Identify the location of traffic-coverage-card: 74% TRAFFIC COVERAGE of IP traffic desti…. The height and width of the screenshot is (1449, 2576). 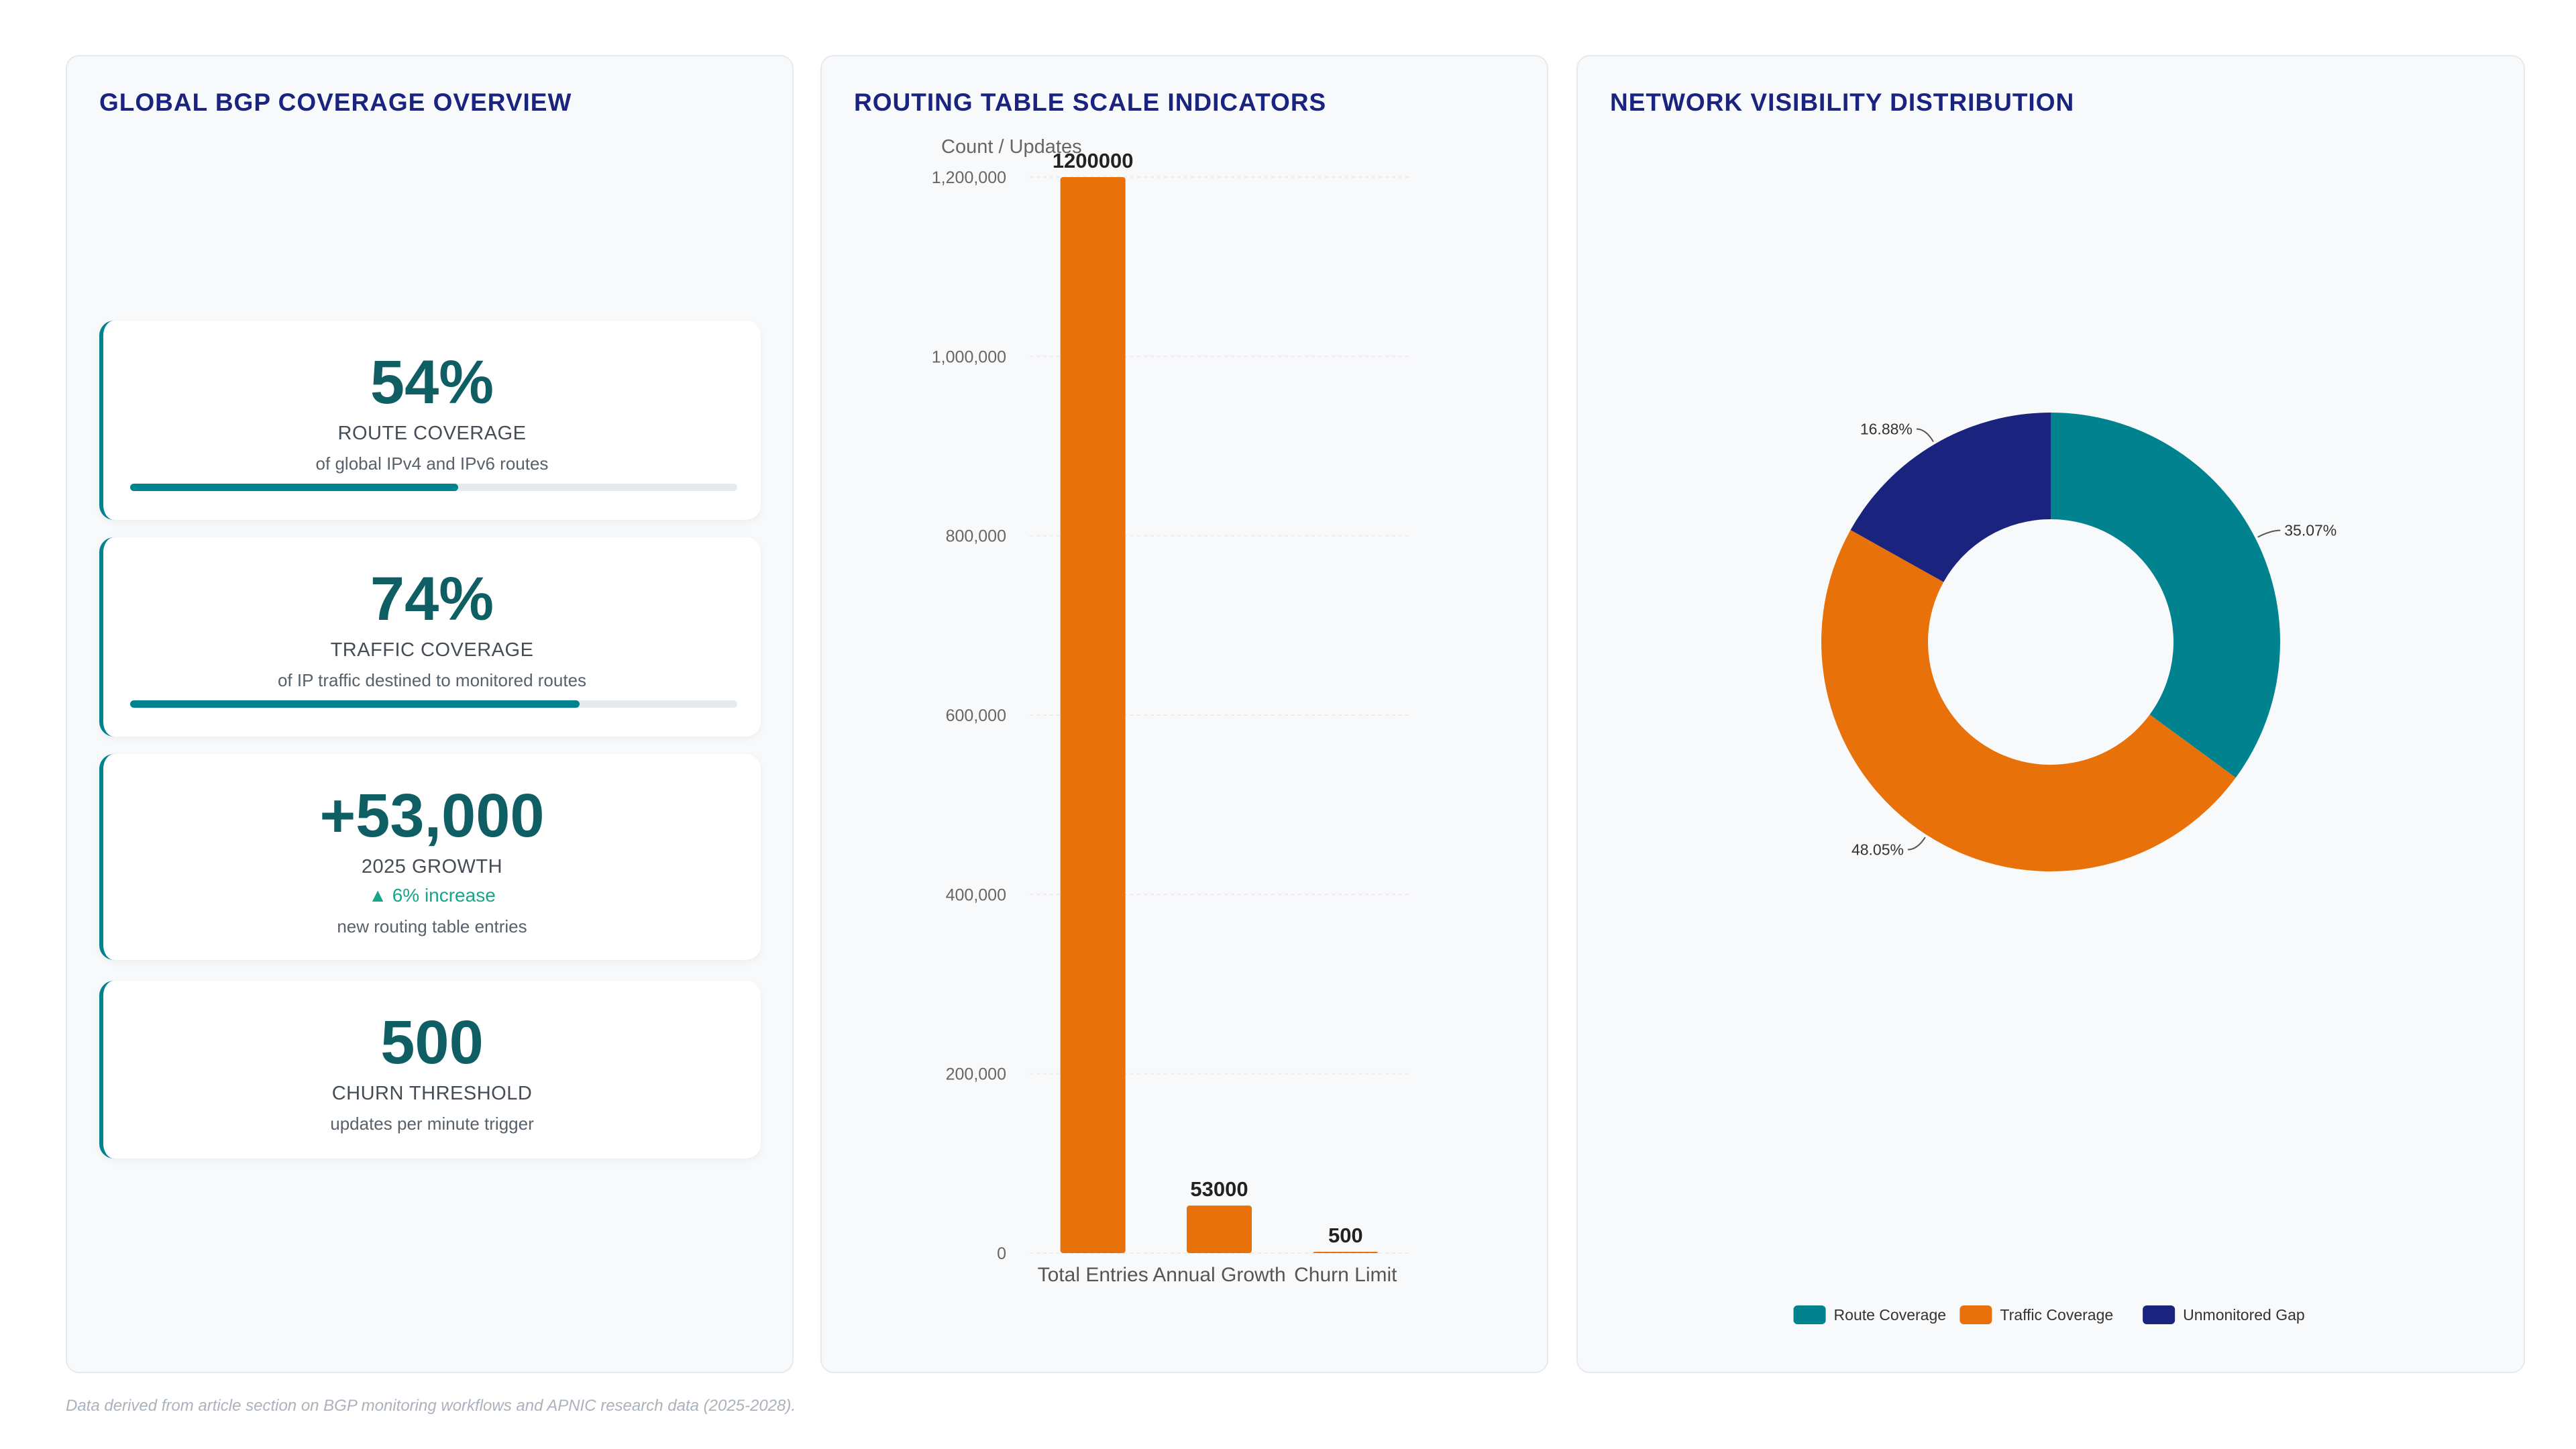
(430, 637).